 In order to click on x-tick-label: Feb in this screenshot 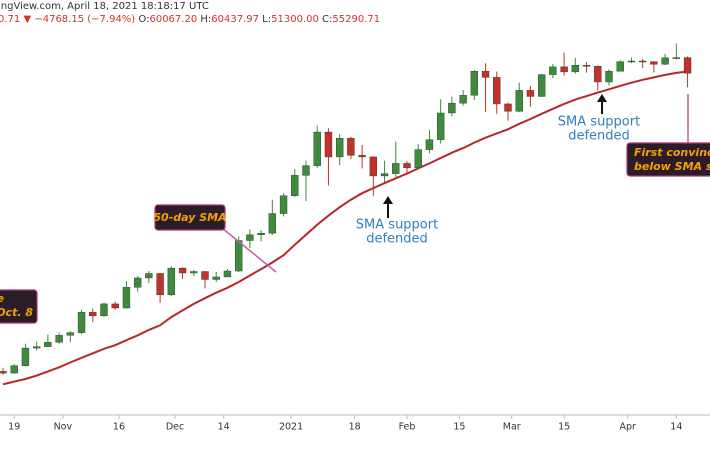, I will do `click(407, 427)`.